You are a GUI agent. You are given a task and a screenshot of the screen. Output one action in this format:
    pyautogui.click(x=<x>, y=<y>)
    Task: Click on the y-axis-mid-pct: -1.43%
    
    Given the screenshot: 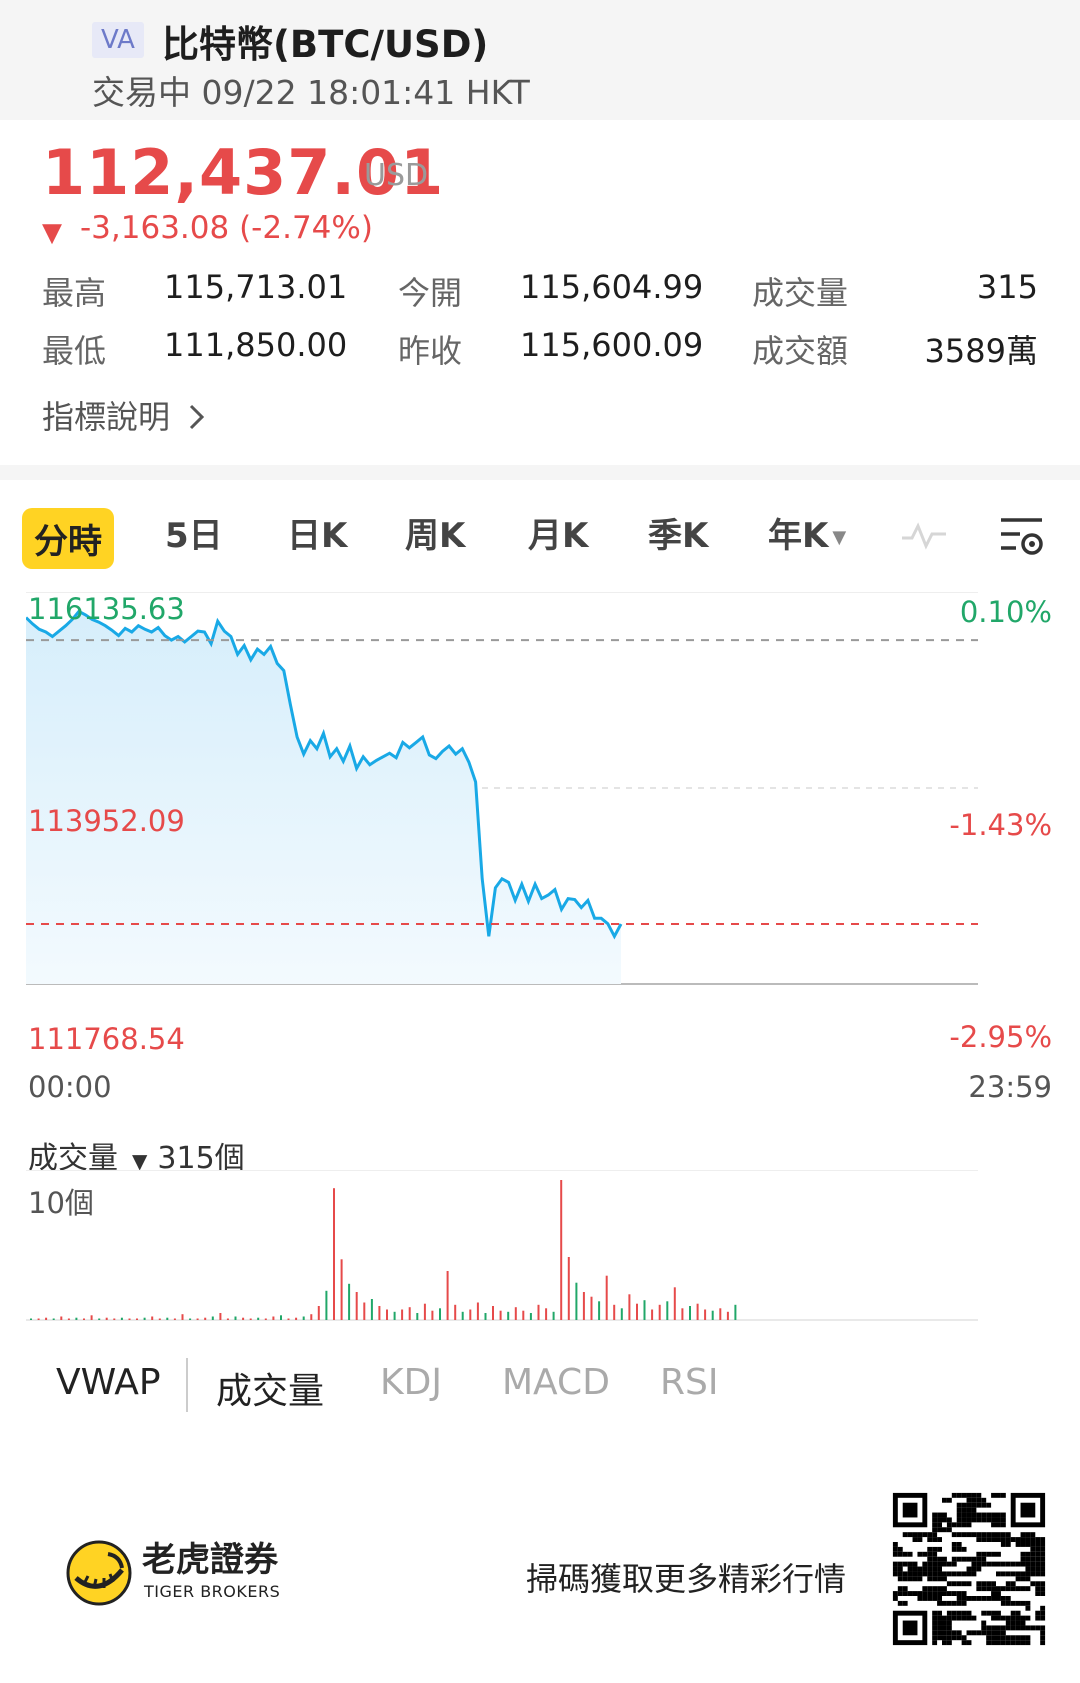 What is the action you would take?
    pyautogui.click(x=1000, y=825)
    